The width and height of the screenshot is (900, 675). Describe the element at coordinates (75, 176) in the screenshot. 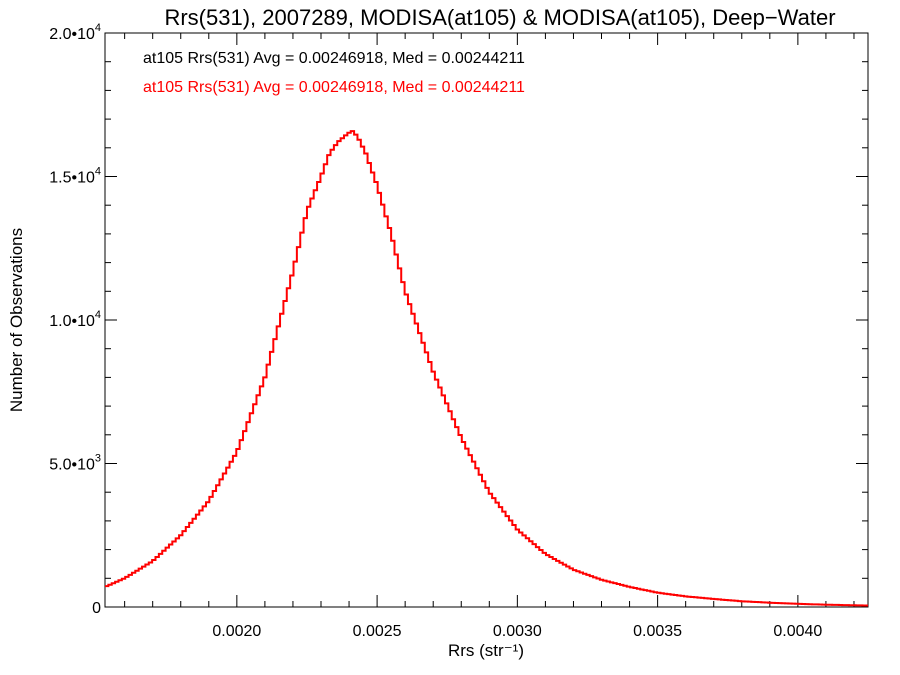

I see `y-tick-label: 1.5•104` at that location.